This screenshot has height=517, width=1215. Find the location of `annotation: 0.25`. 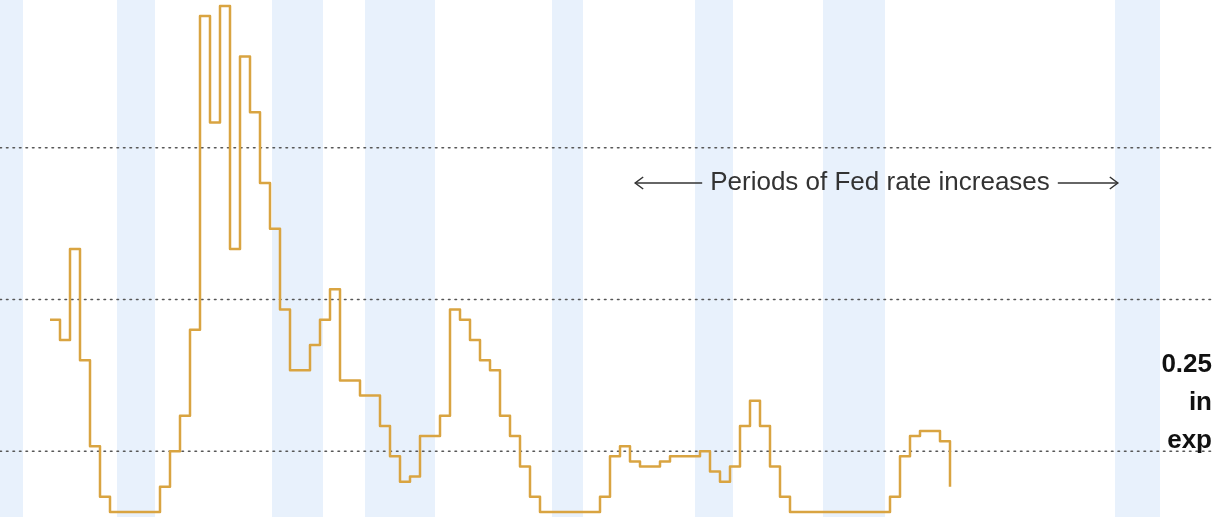

annotation: 0.25 is located at coordinates (1186, 363).